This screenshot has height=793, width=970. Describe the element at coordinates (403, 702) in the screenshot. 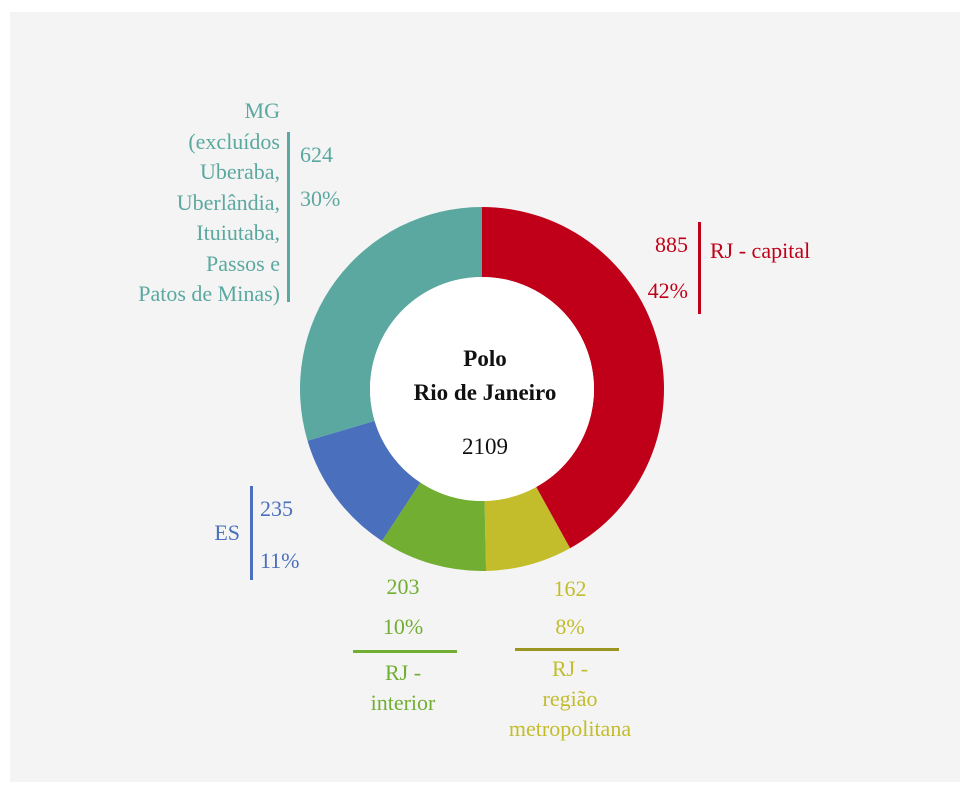

I see `rj-interior-label-line2: interior` at that location.